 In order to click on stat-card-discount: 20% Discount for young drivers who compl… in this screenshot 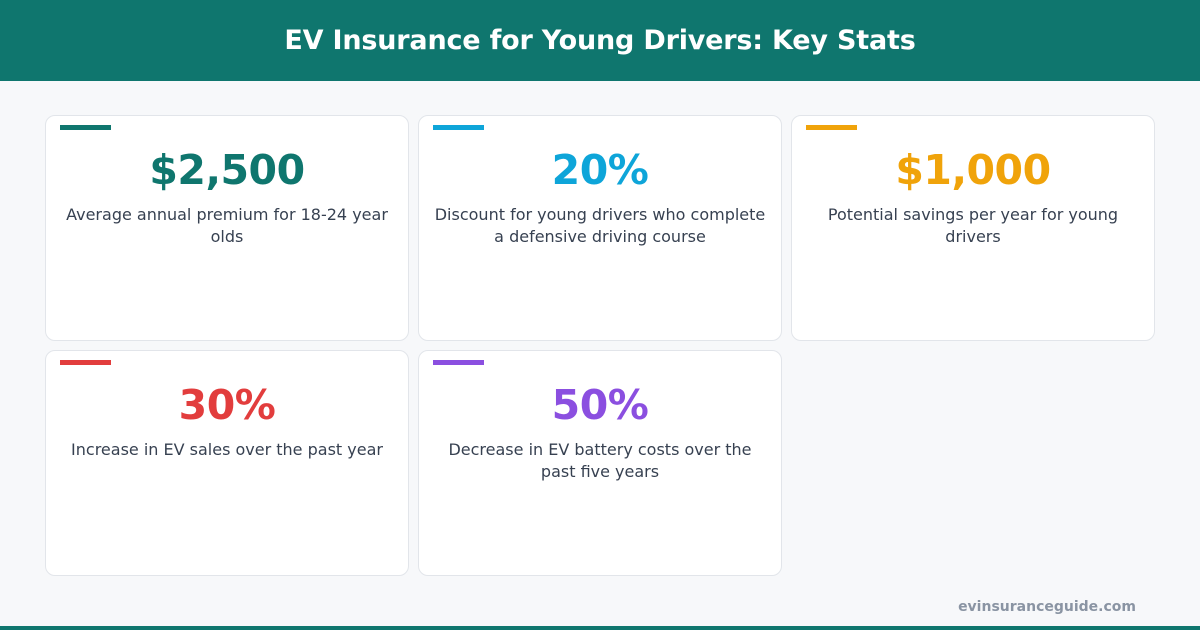, I will do `click(600, 228)`.